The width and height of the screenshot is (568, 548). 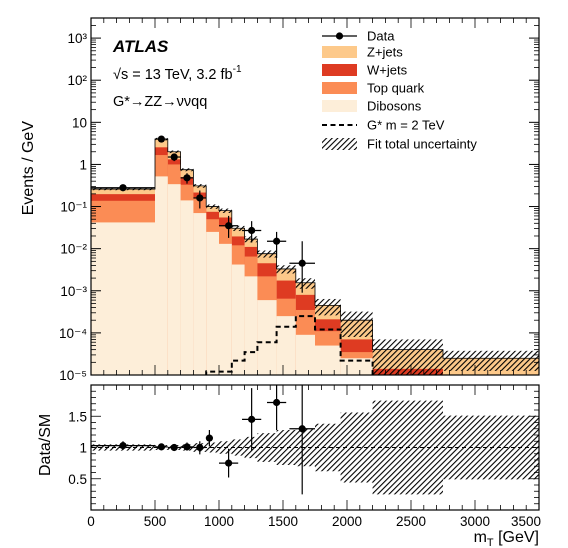 I want to click on x-axis-symbol: m, so click(x=480, y=537).